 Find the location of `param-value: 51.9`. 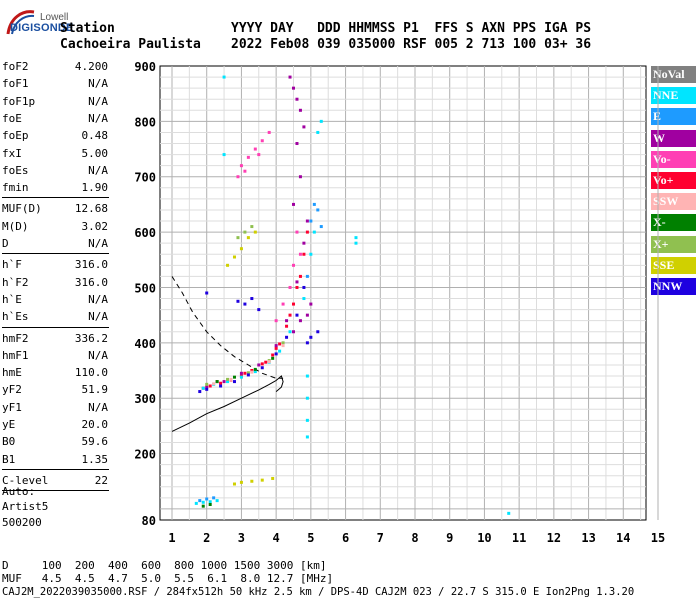

param-value: 51.9 is located at coordinates (95, 390).